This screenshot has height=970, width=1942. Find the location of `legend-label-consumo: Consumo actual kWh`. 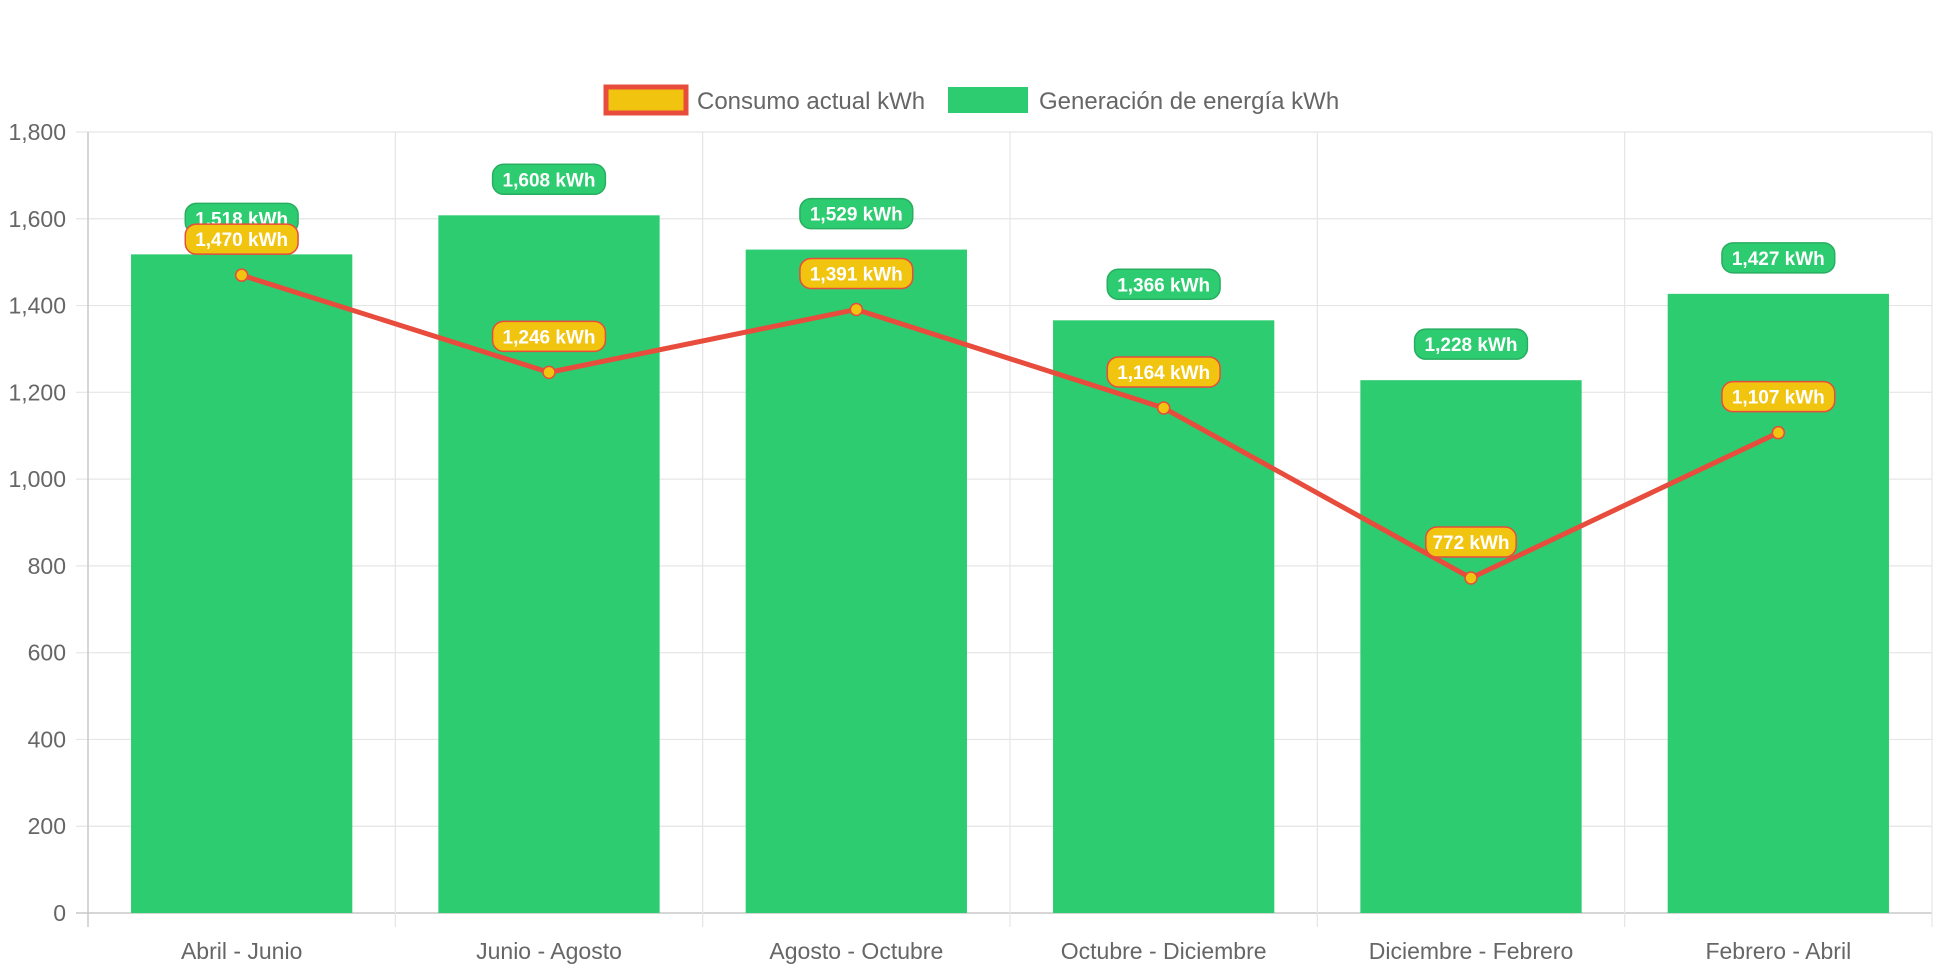

legend-label-consumo: Consumo actual kWh is located at coordinates (811, 101).